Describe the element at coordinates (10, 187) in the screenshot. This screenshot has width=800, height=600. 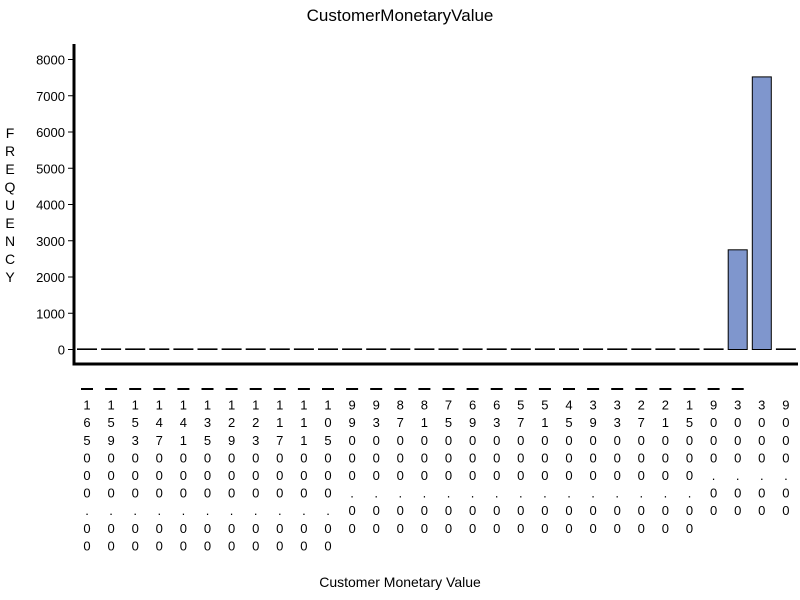
I see `y-axis-label-letter: Q` at that location.